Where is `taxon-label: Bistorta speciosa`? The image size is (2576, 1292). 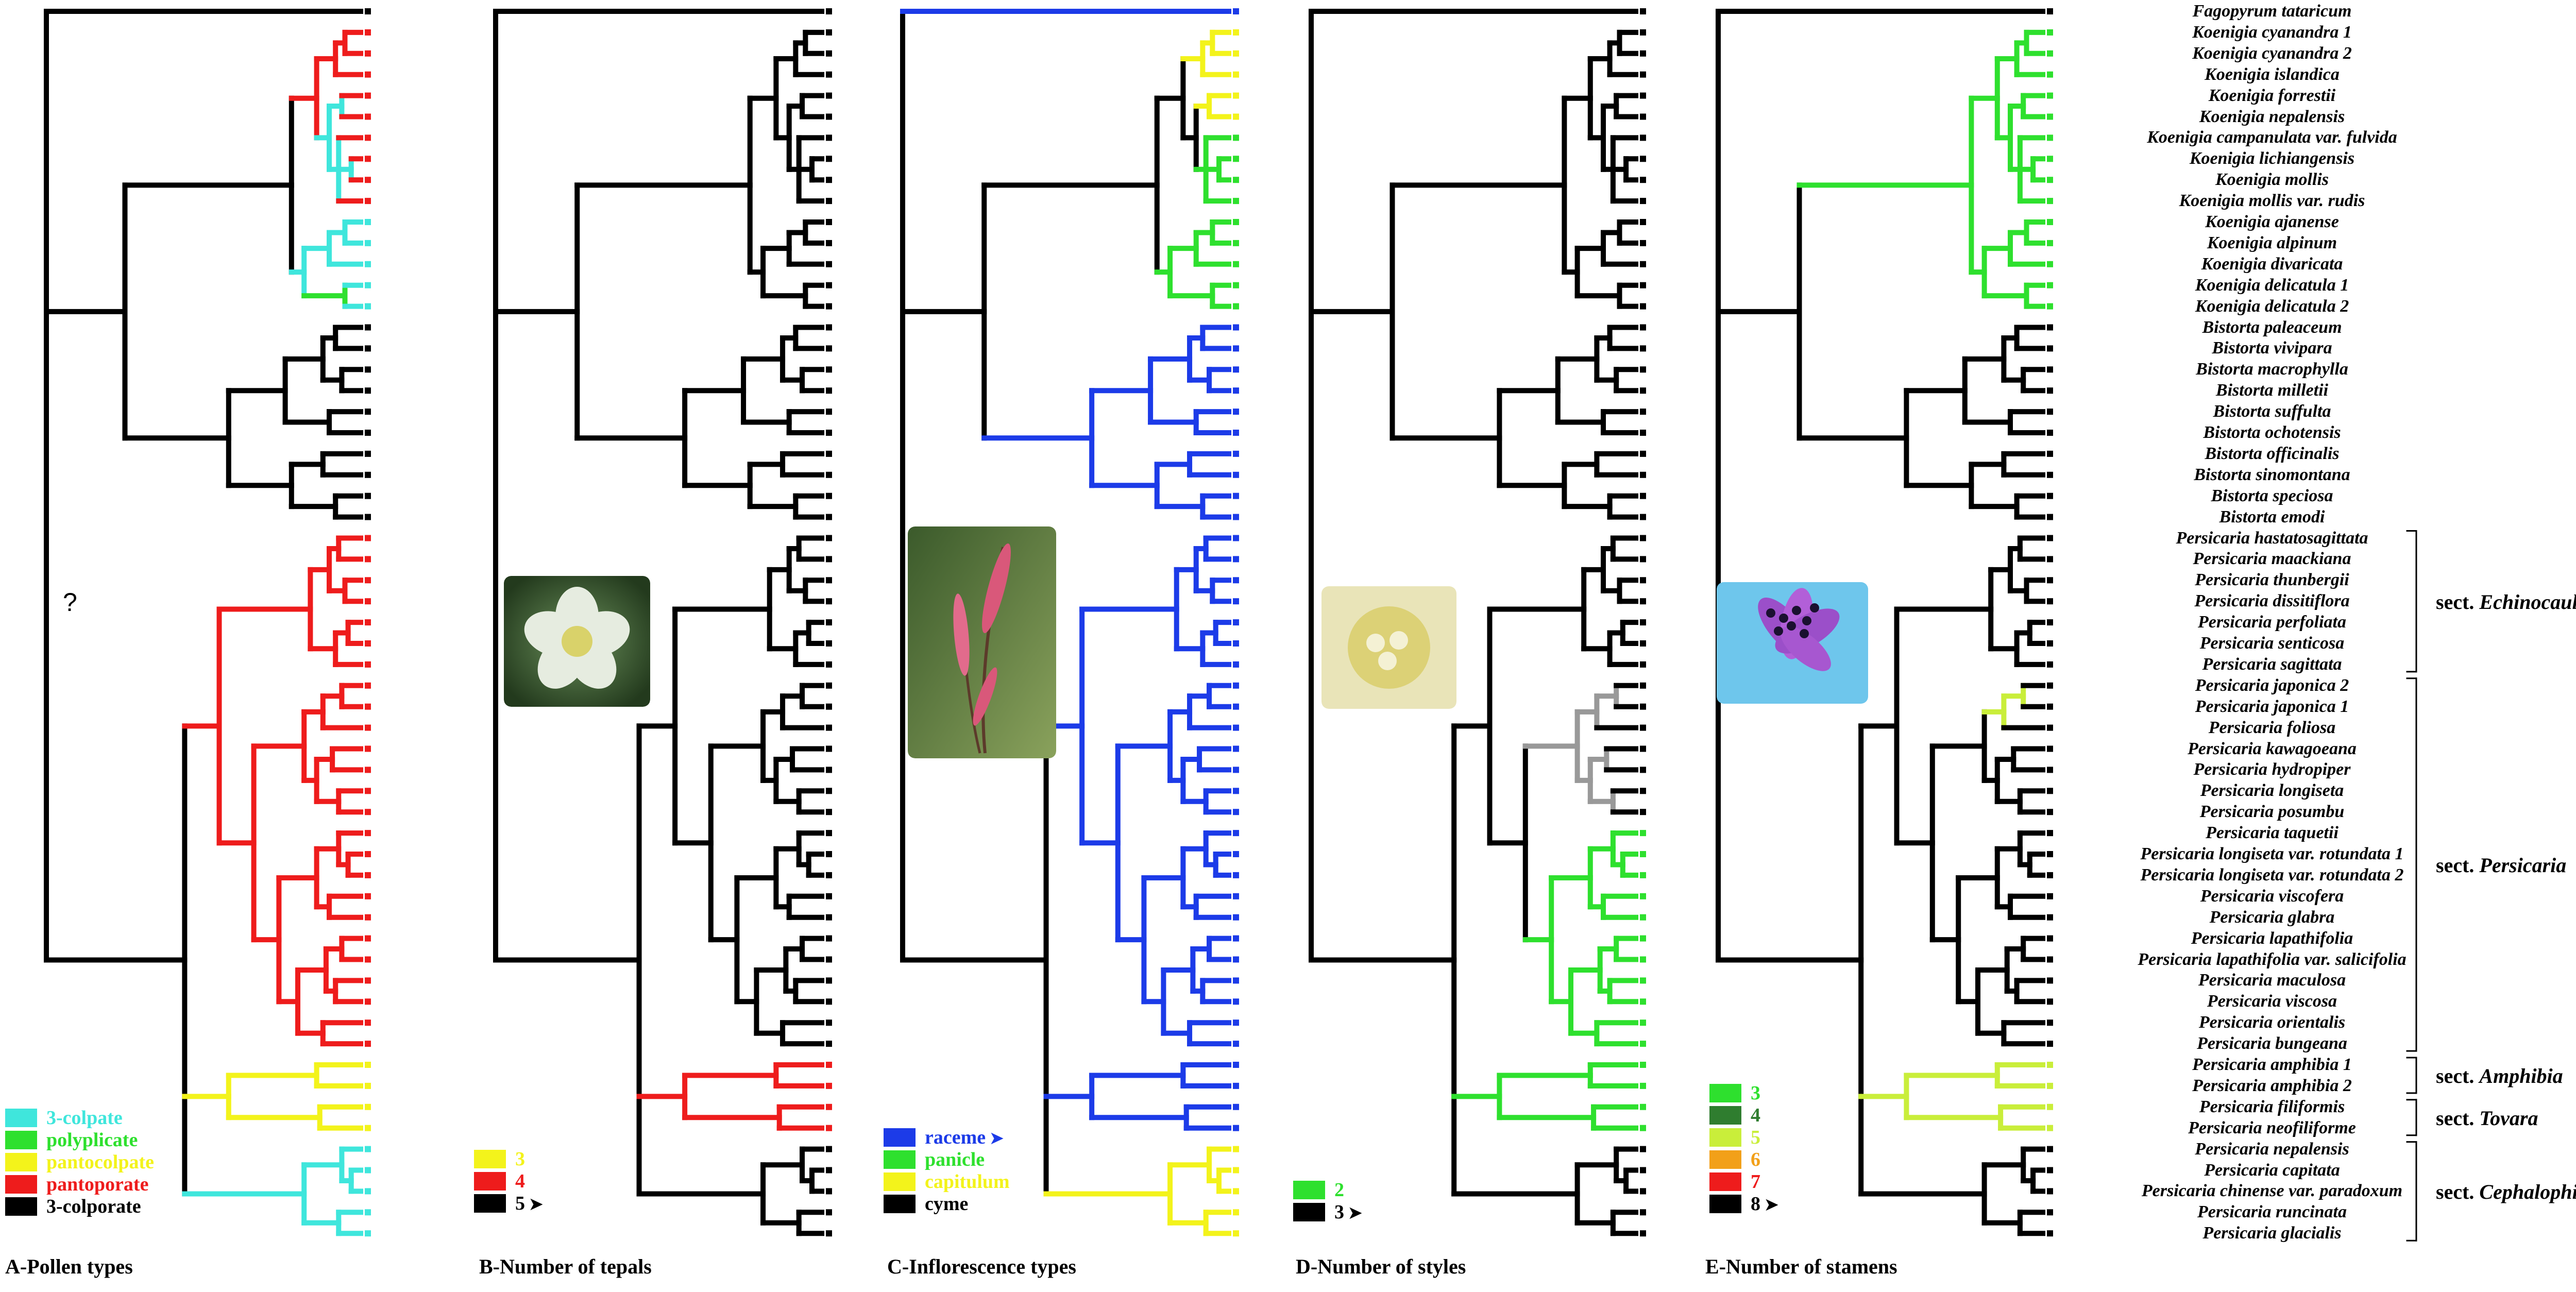 taxon-label: Bistorta speciosa is located at coordinates (2272, 495).